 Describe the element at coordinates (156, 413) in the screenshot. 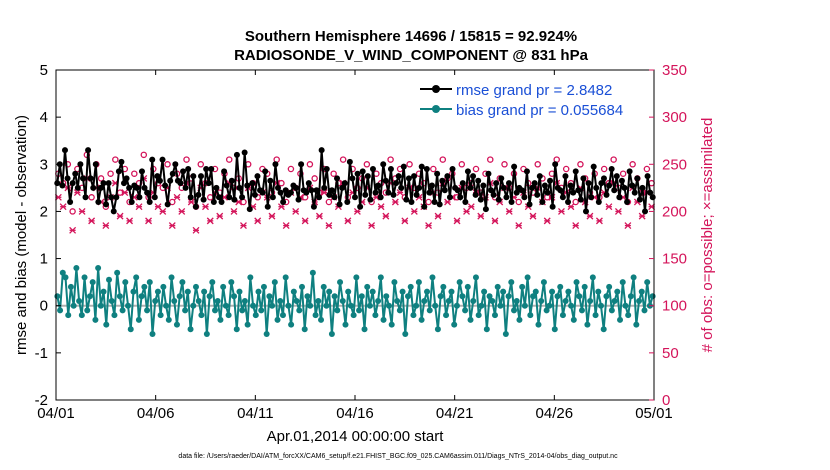

I see `x-tick-label: 04/06` at that location.